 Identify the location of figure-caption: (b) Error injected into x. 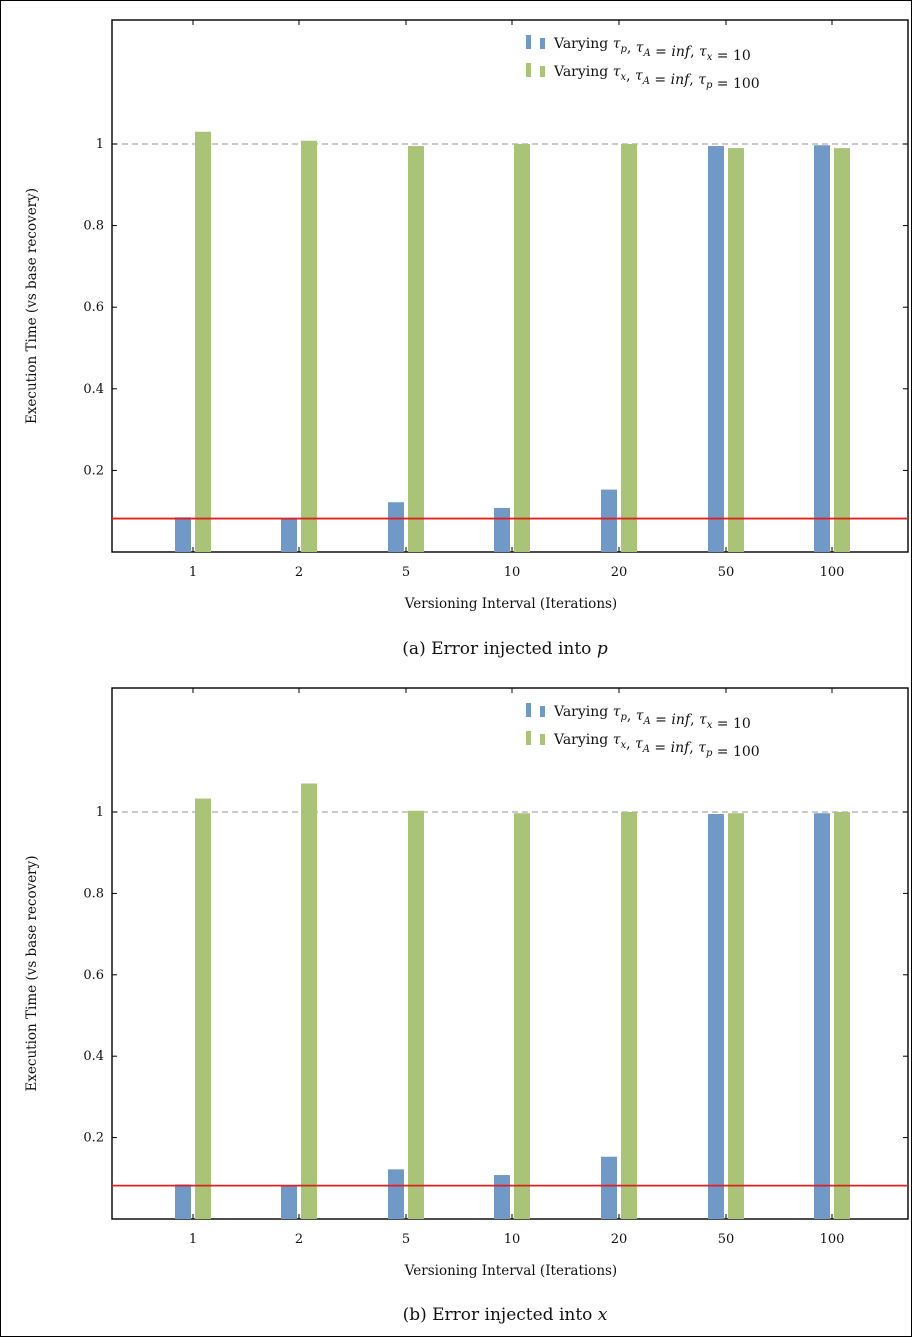
(505, 1315).